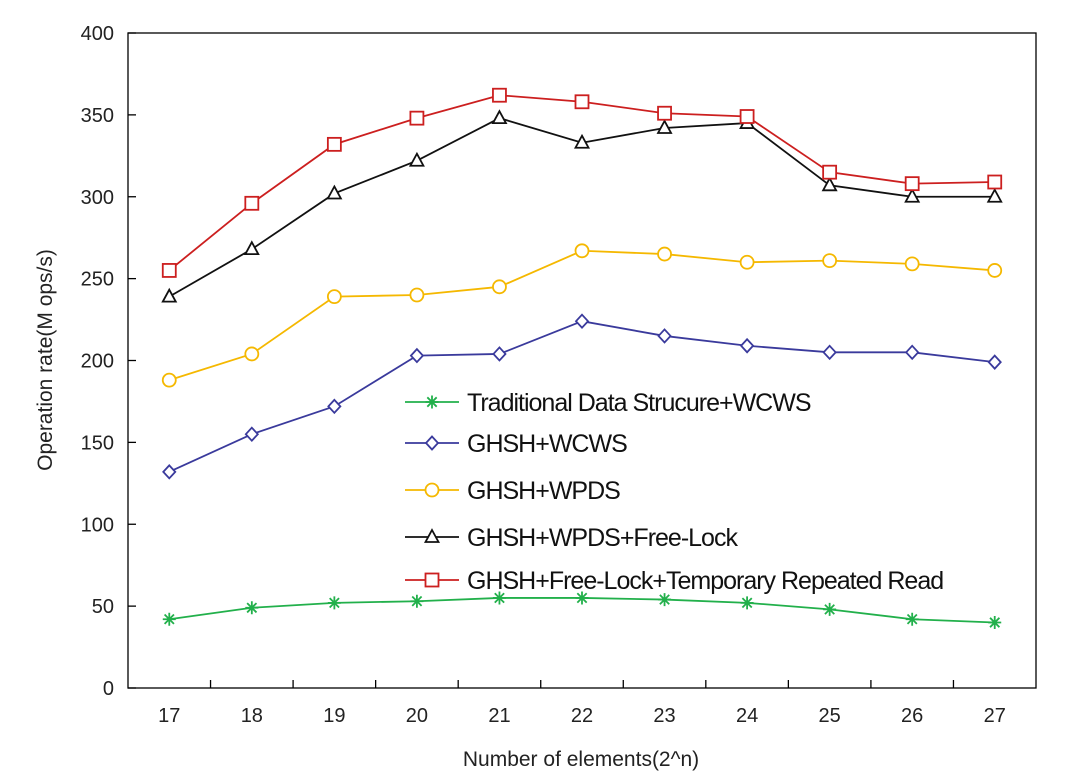 The image size is (1080, 782). I want to click on legend-entry: GHSH+WPDS+Free-Lock, so click(572, 538).